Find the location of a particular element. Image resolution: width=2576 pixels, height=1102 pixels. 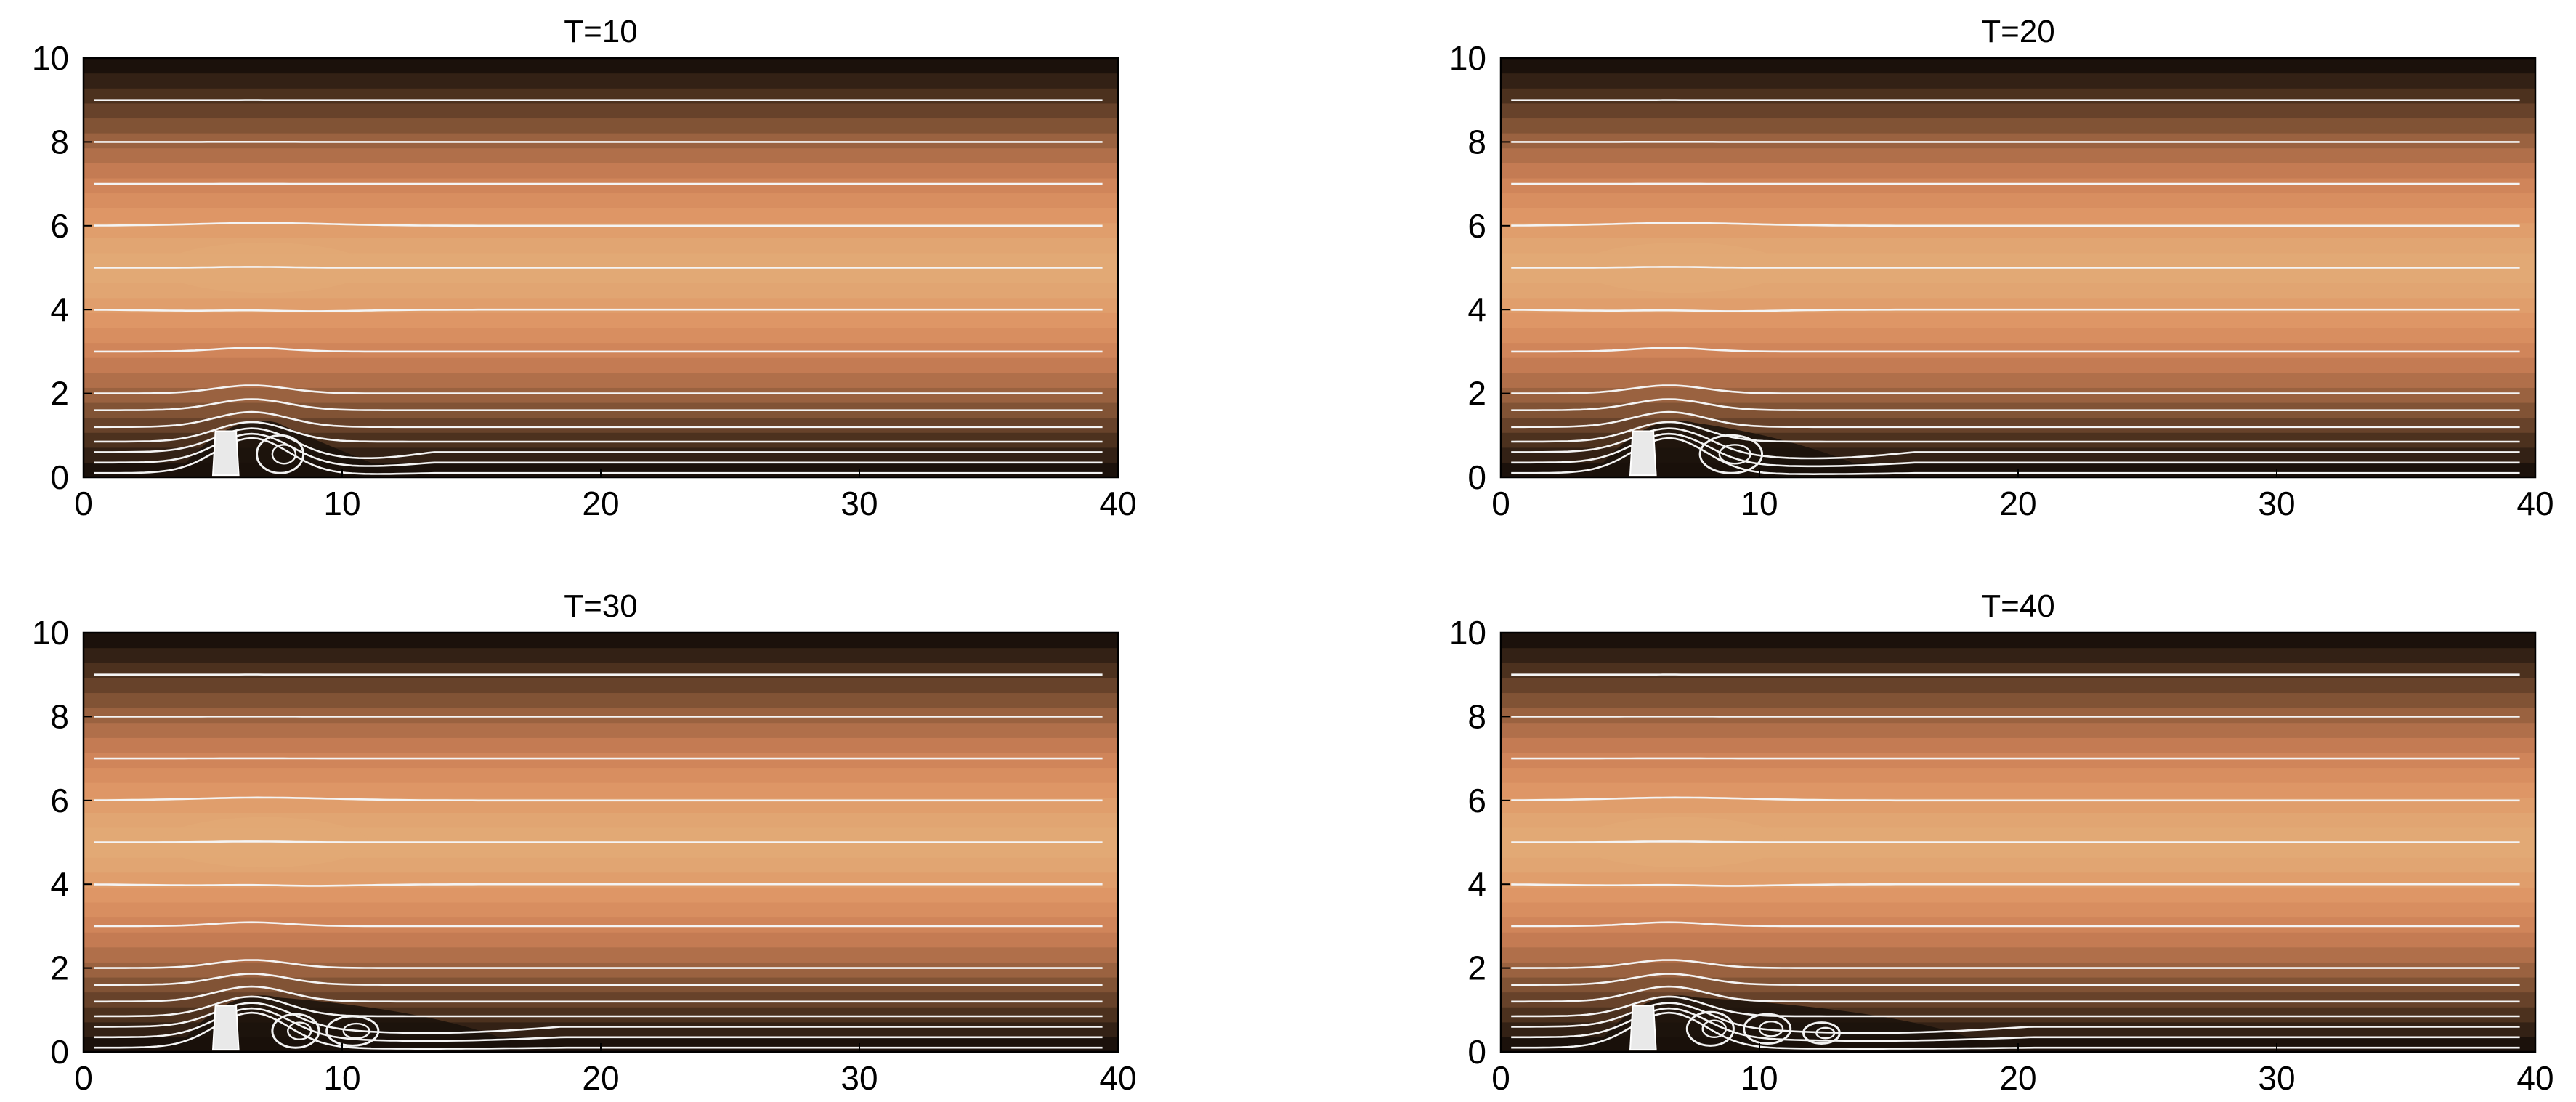

y-tick-label: 8 is located at coordinates (59, 716).